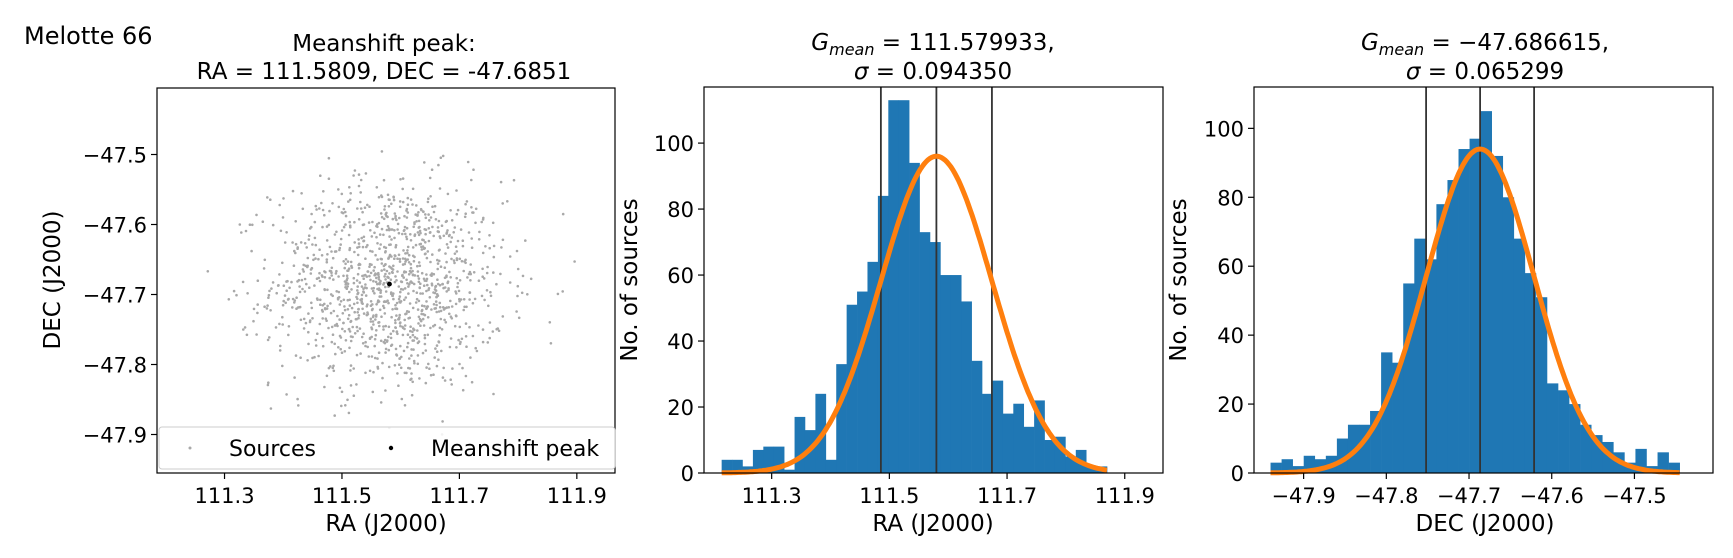  I want to click on dec-y-tick-label: 0, so click(1237, 474).